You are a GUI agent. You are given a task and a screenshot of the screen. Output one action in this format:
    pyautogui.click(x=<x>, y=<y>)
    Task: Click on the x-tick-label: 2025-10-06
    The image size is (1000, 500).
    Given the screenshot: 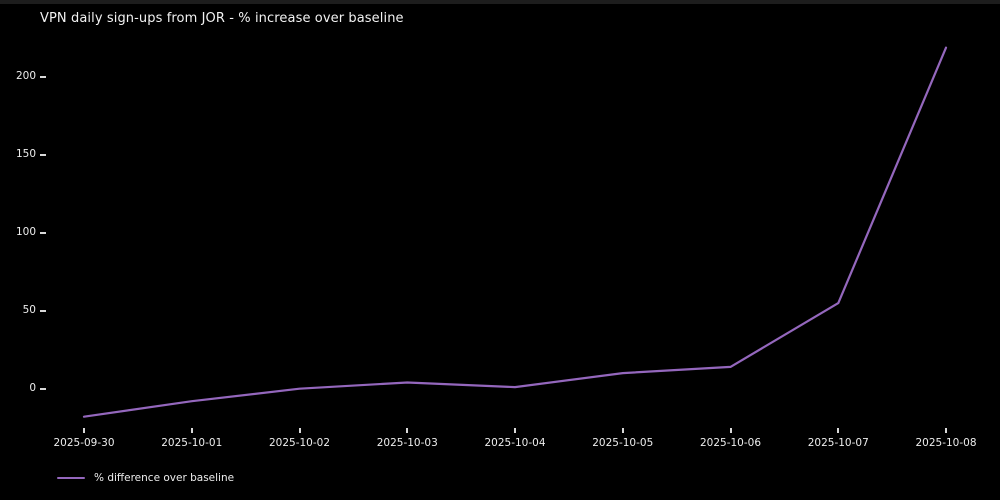 What is the action you would take?
    pyautogui.click(x=730, y=443)
    